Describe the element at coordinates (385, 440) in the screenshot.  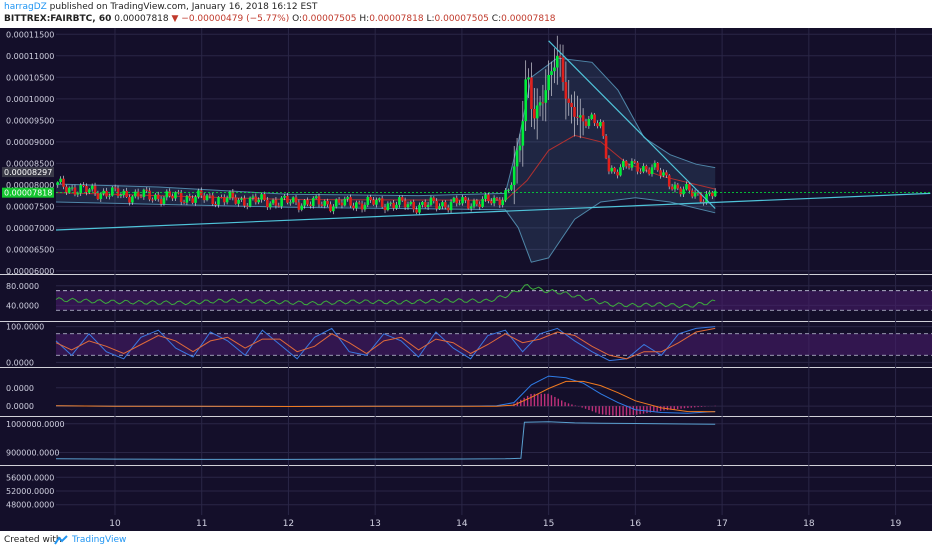
I see `obv-line` at that location.